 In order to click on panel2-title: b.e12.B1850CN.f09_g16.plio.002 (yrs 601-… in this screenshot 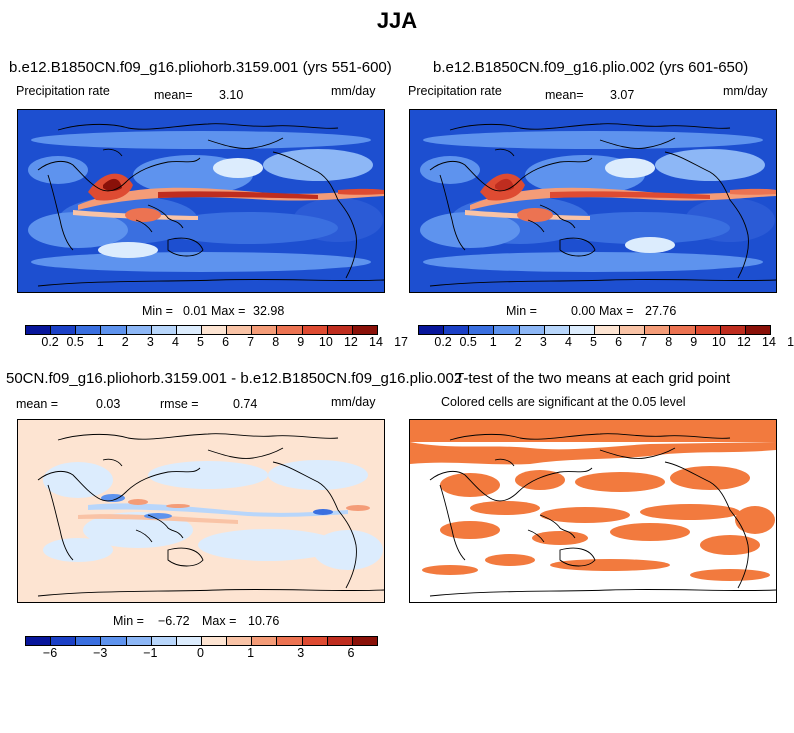, I will do `click(591, 67)`.